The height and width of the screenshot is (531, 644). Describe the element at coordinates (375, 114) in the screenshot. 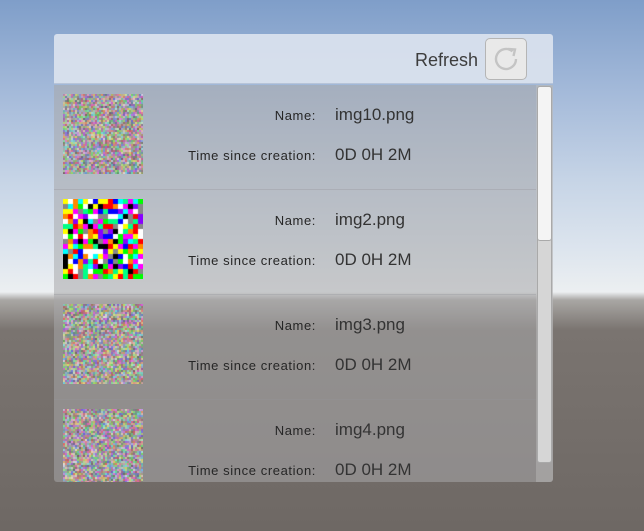

I see `image-name: img10.png` at that location.